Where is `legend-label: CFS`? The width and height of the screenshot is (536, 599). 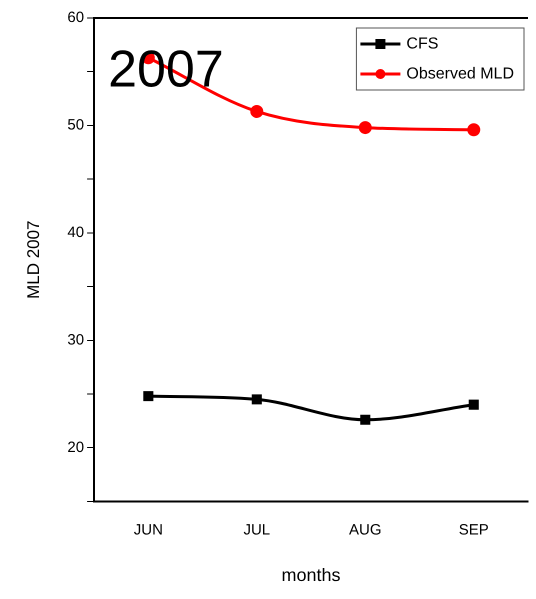 legend-label: CFS is located at coordinates (422, 43).